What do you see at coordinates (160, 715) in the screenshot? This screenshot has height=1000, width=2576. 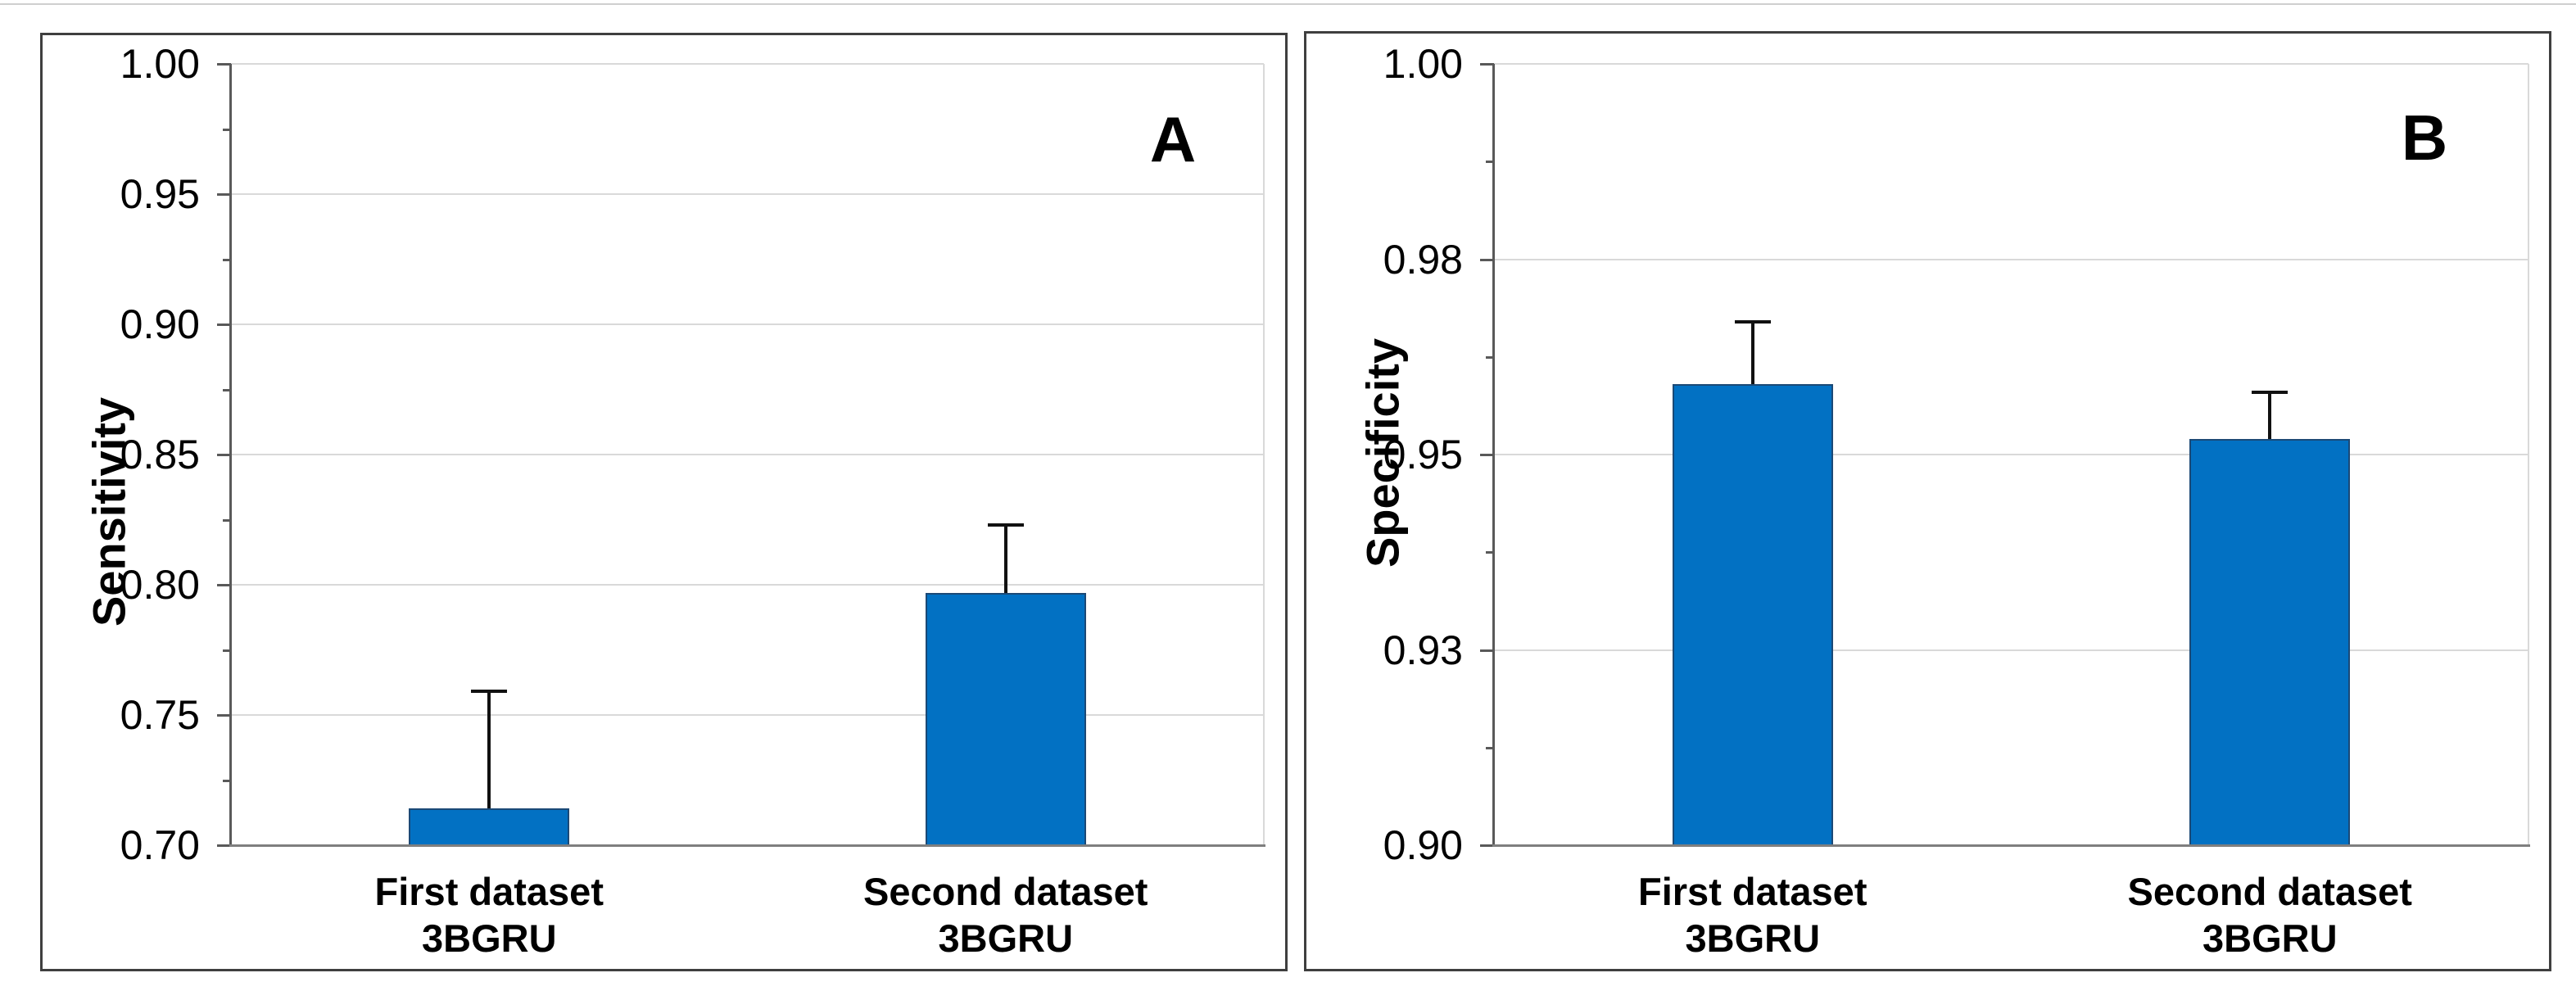 I see `y-tick-label: 0.75` at bounding box center [160, 715].